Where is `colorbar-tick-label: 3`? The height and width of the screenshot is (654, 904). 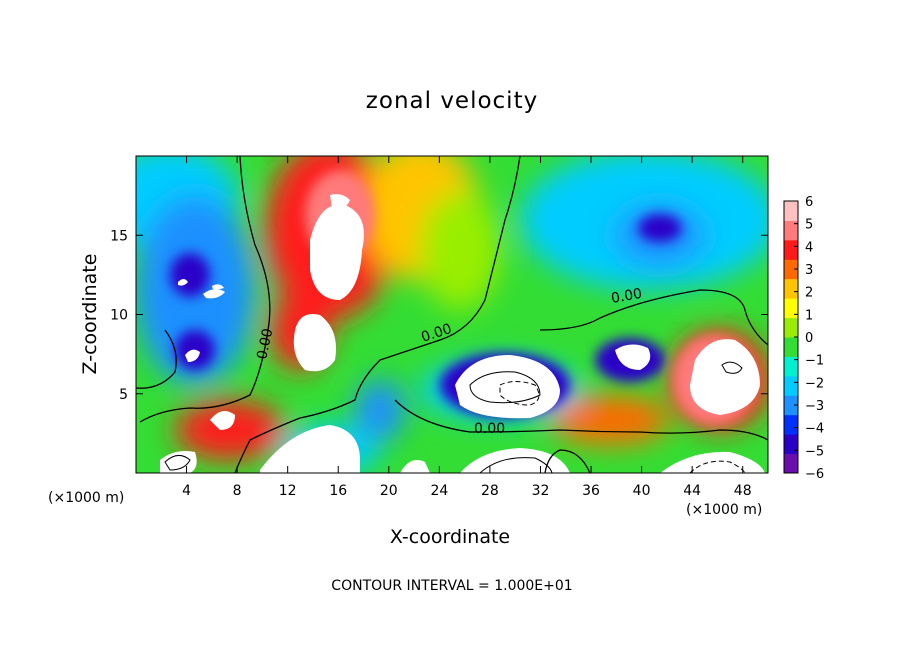 colorbar-tick-label: 3 is located at coordinates (809, 270).